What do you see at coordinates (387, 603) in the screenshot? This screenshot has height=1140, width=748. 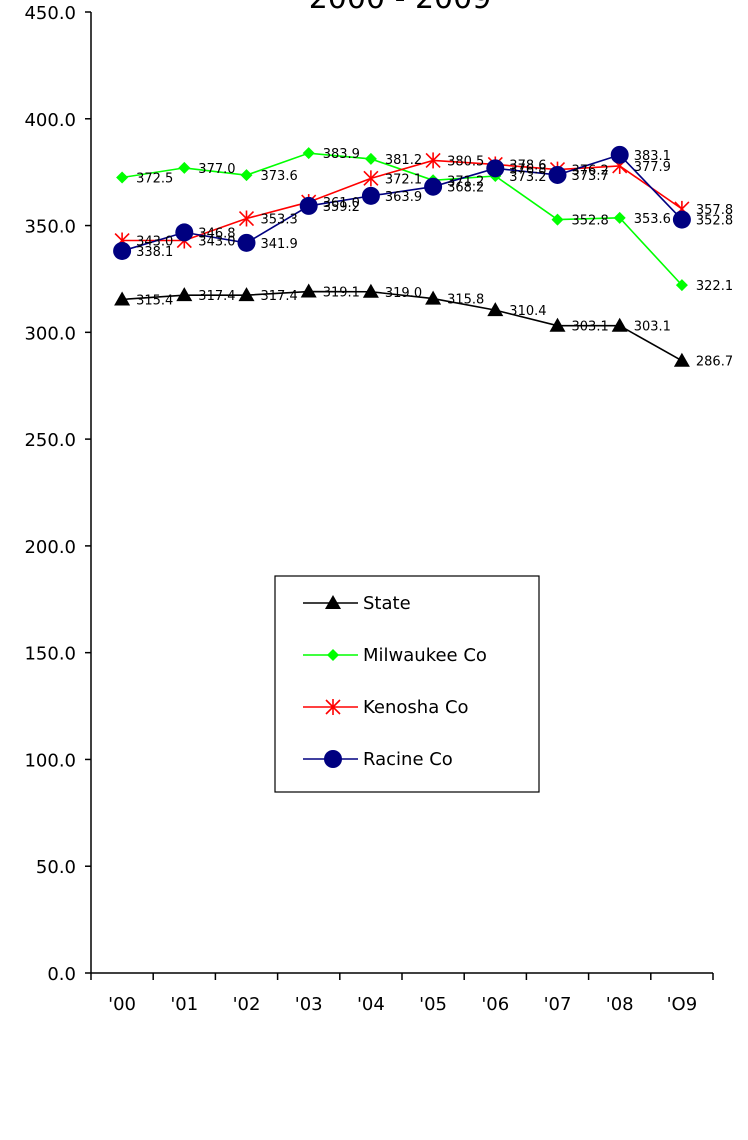 I see `legend-label: State` at bounding box center [387, 603].